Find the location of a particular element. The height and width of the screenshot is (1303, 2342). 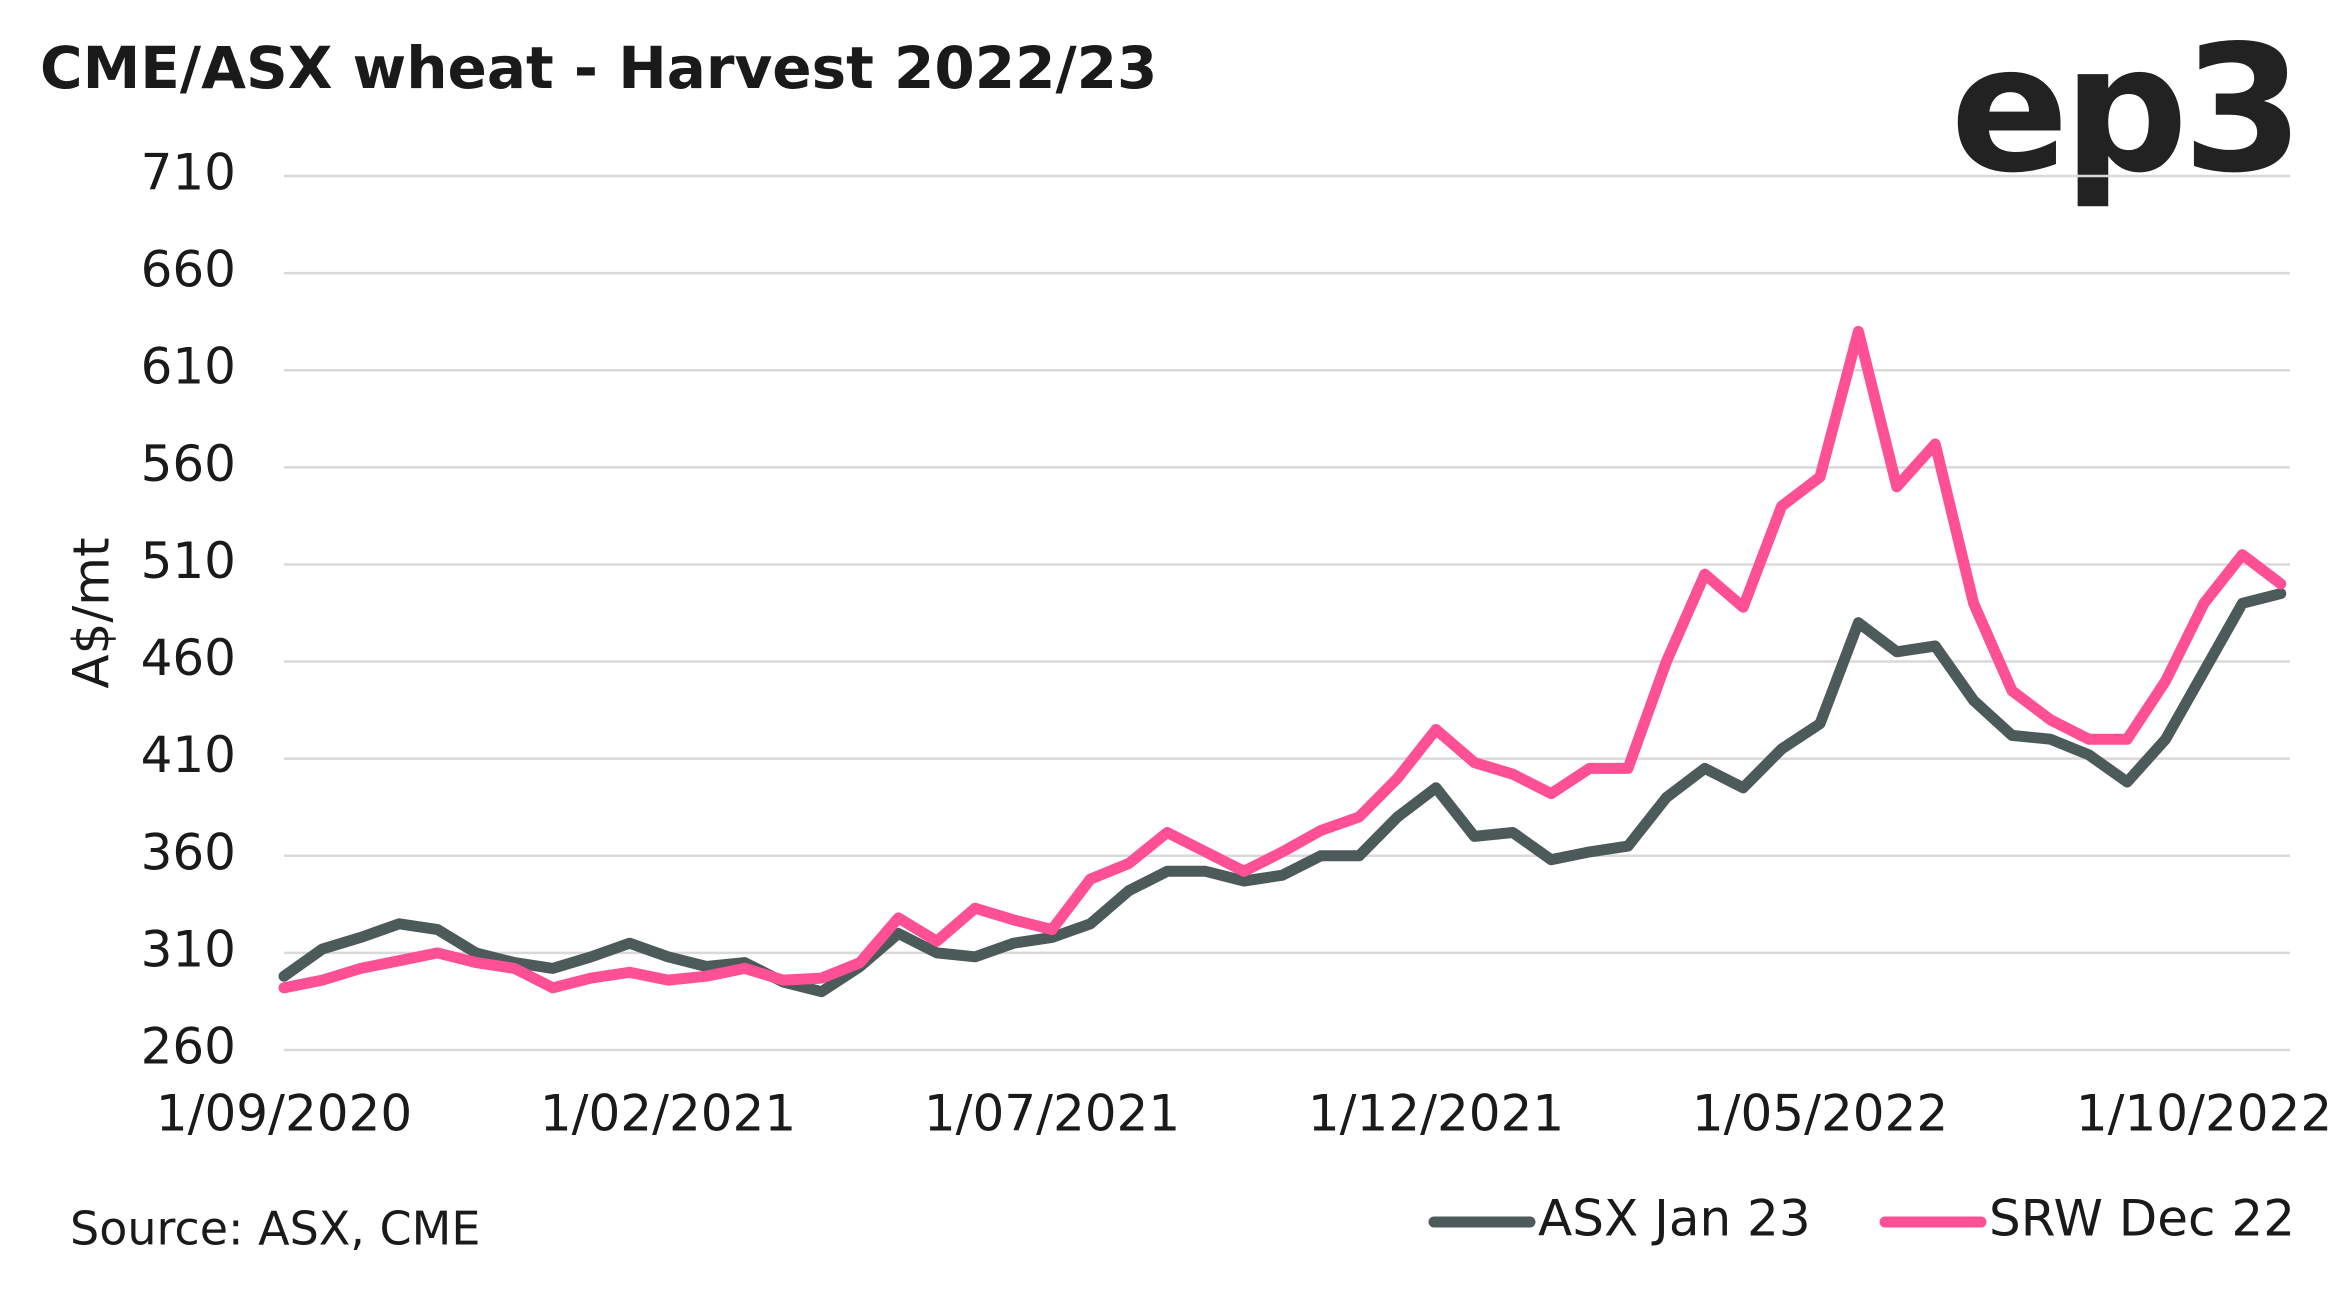

source-note: Source: ASX, CME is located at coordinates (275, 1229).